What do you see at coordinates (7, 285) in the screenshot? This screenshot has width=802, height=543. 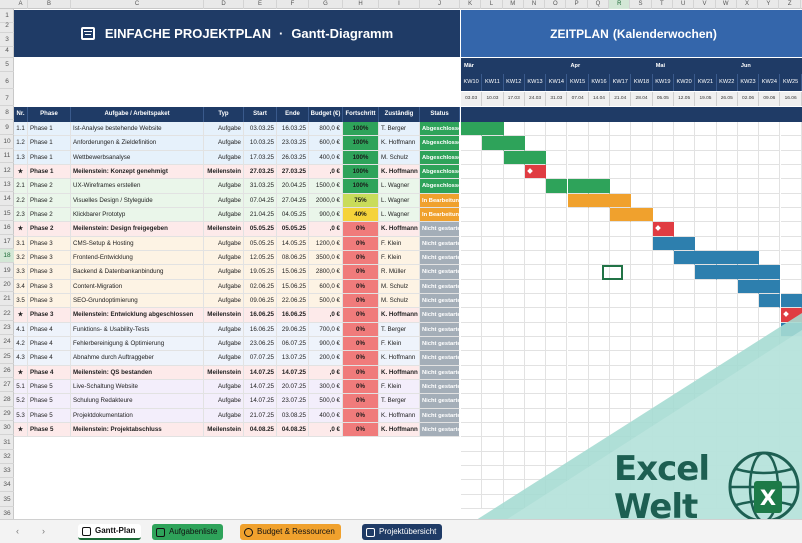 I see `row-header: 20` at bounding box center [7, 285].